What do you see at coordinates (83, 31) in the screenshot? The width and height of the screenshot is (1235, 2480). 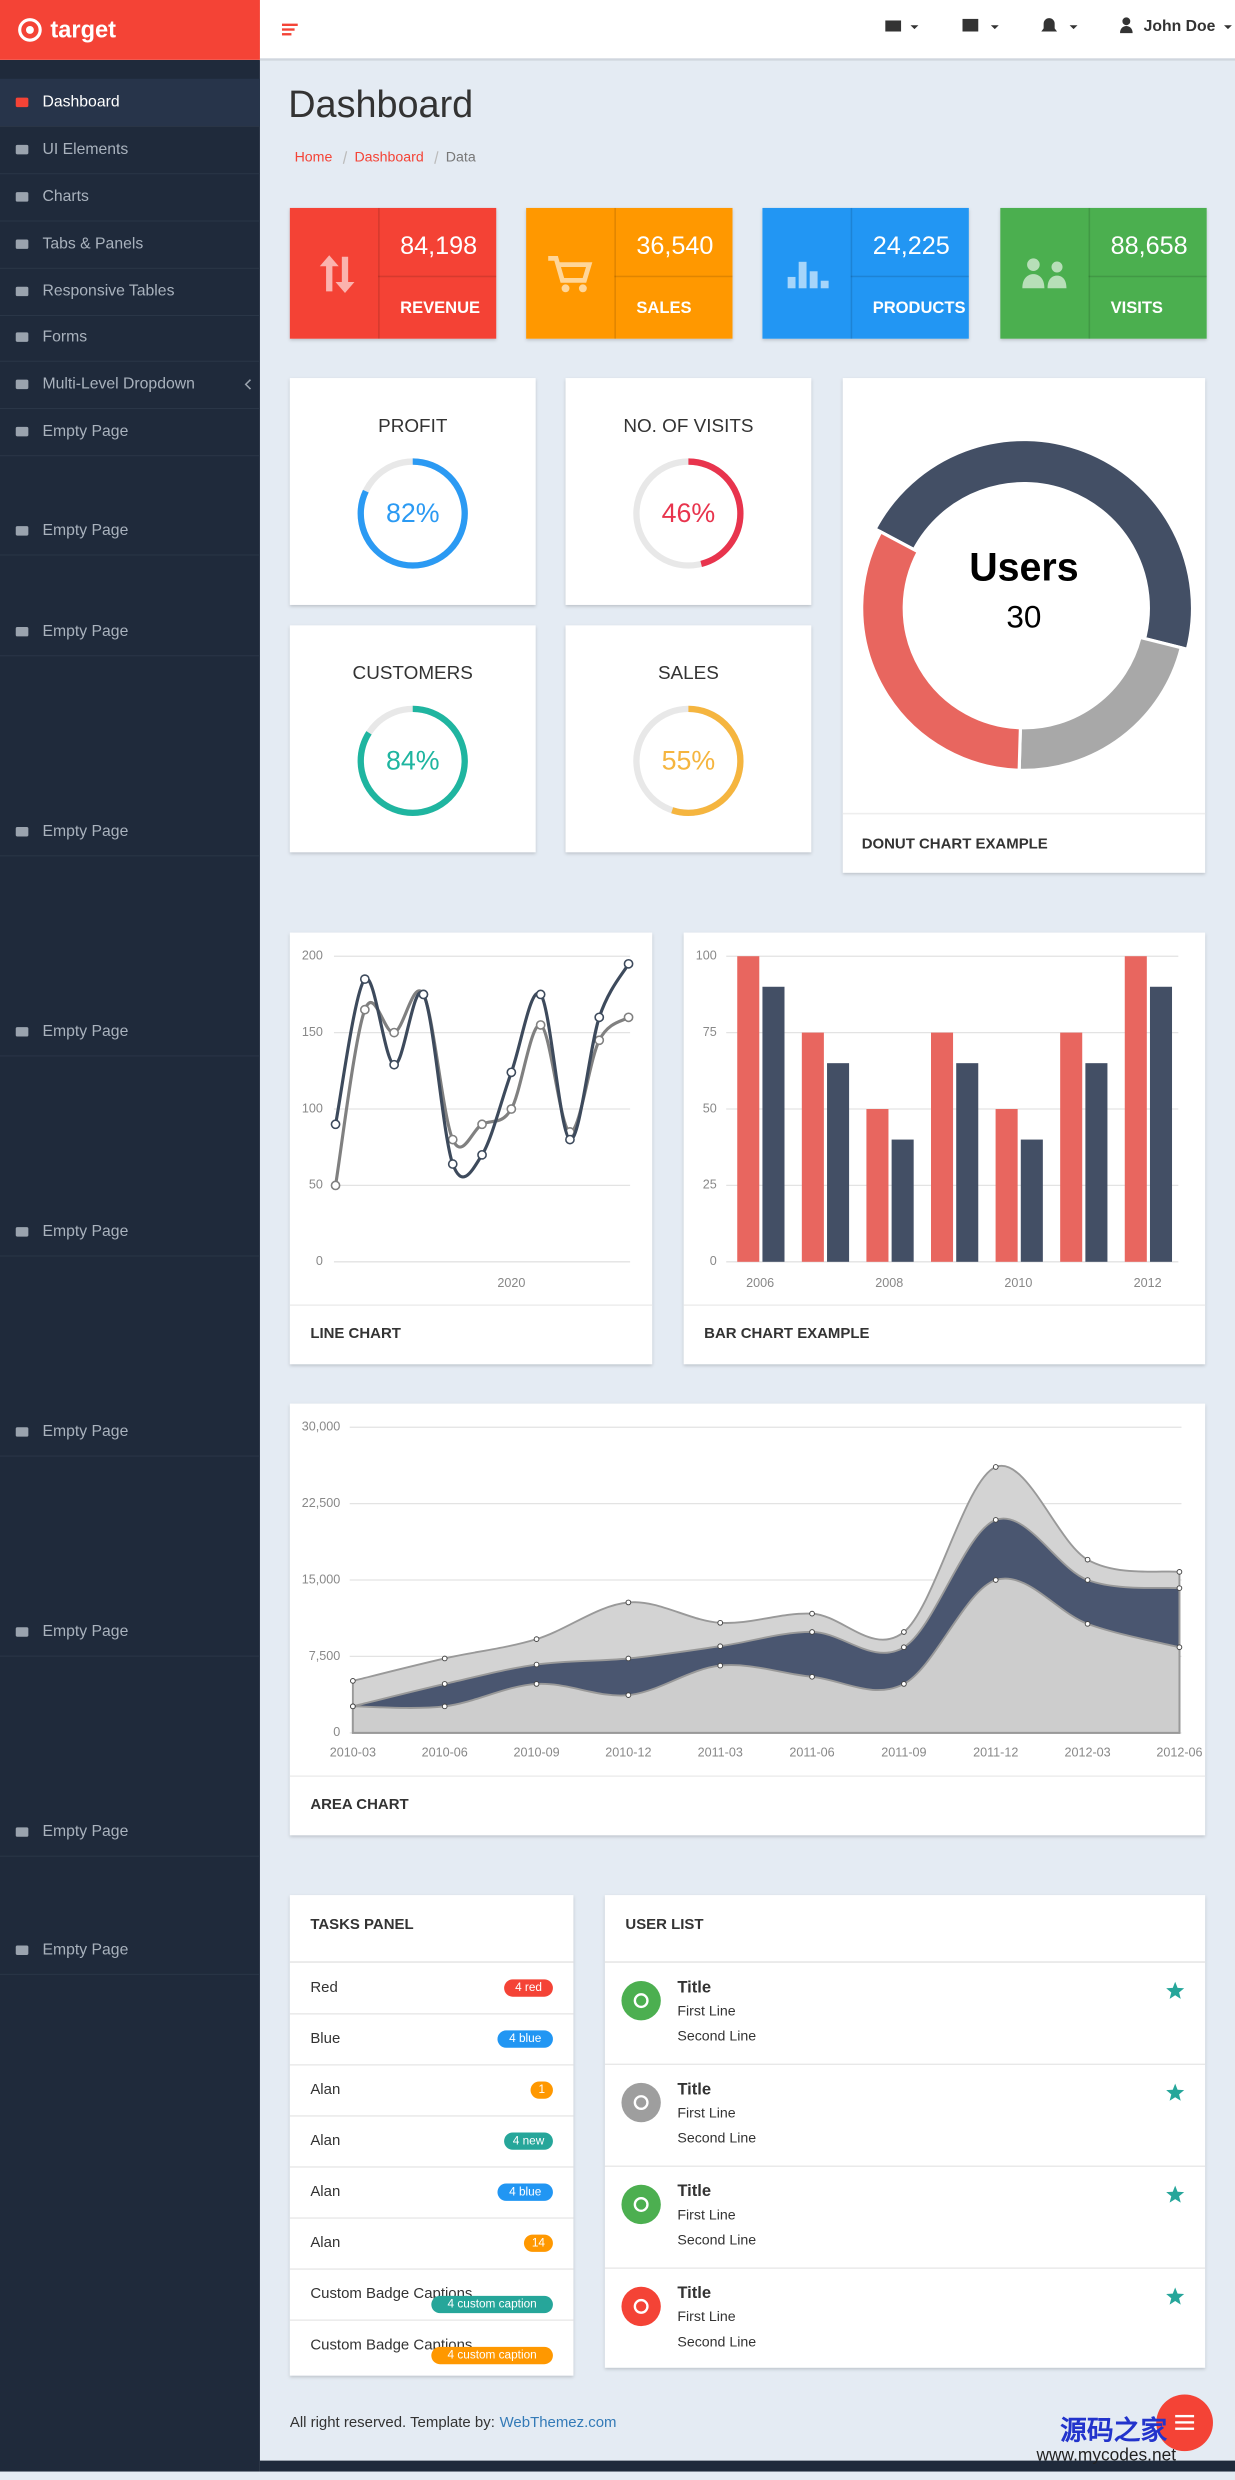 I see `brand-name: target` at bounding box center [83, 31].